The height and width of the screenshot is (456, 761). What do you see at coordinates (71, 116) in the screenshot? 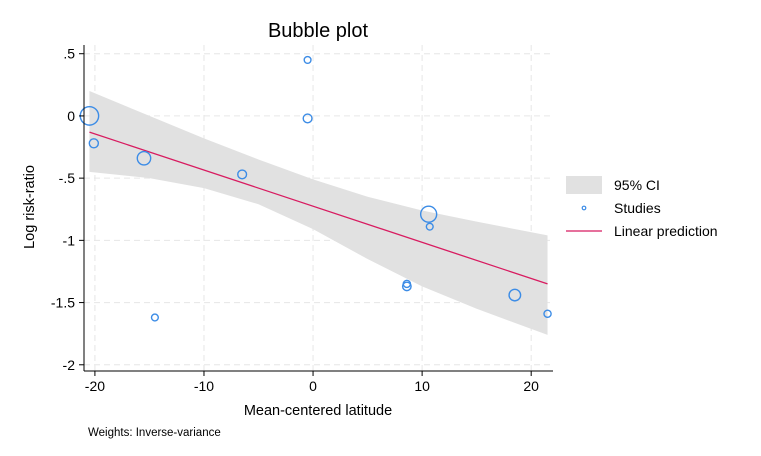
I see `y-tick-label-1: 0` at bounding box center [71, 116].